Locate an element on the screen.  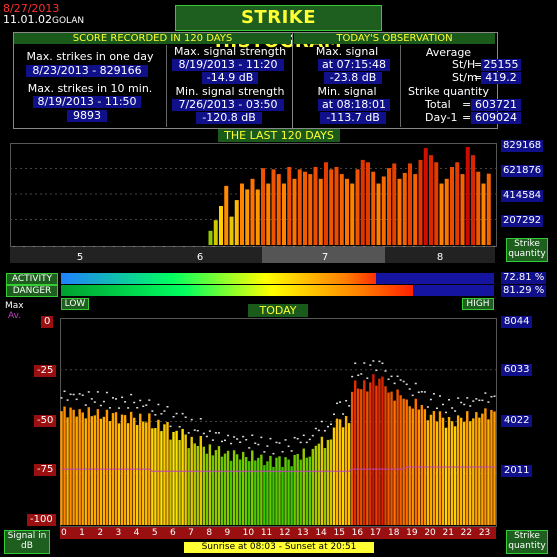
hour-label: 20 is located at coordinates (430, 533).